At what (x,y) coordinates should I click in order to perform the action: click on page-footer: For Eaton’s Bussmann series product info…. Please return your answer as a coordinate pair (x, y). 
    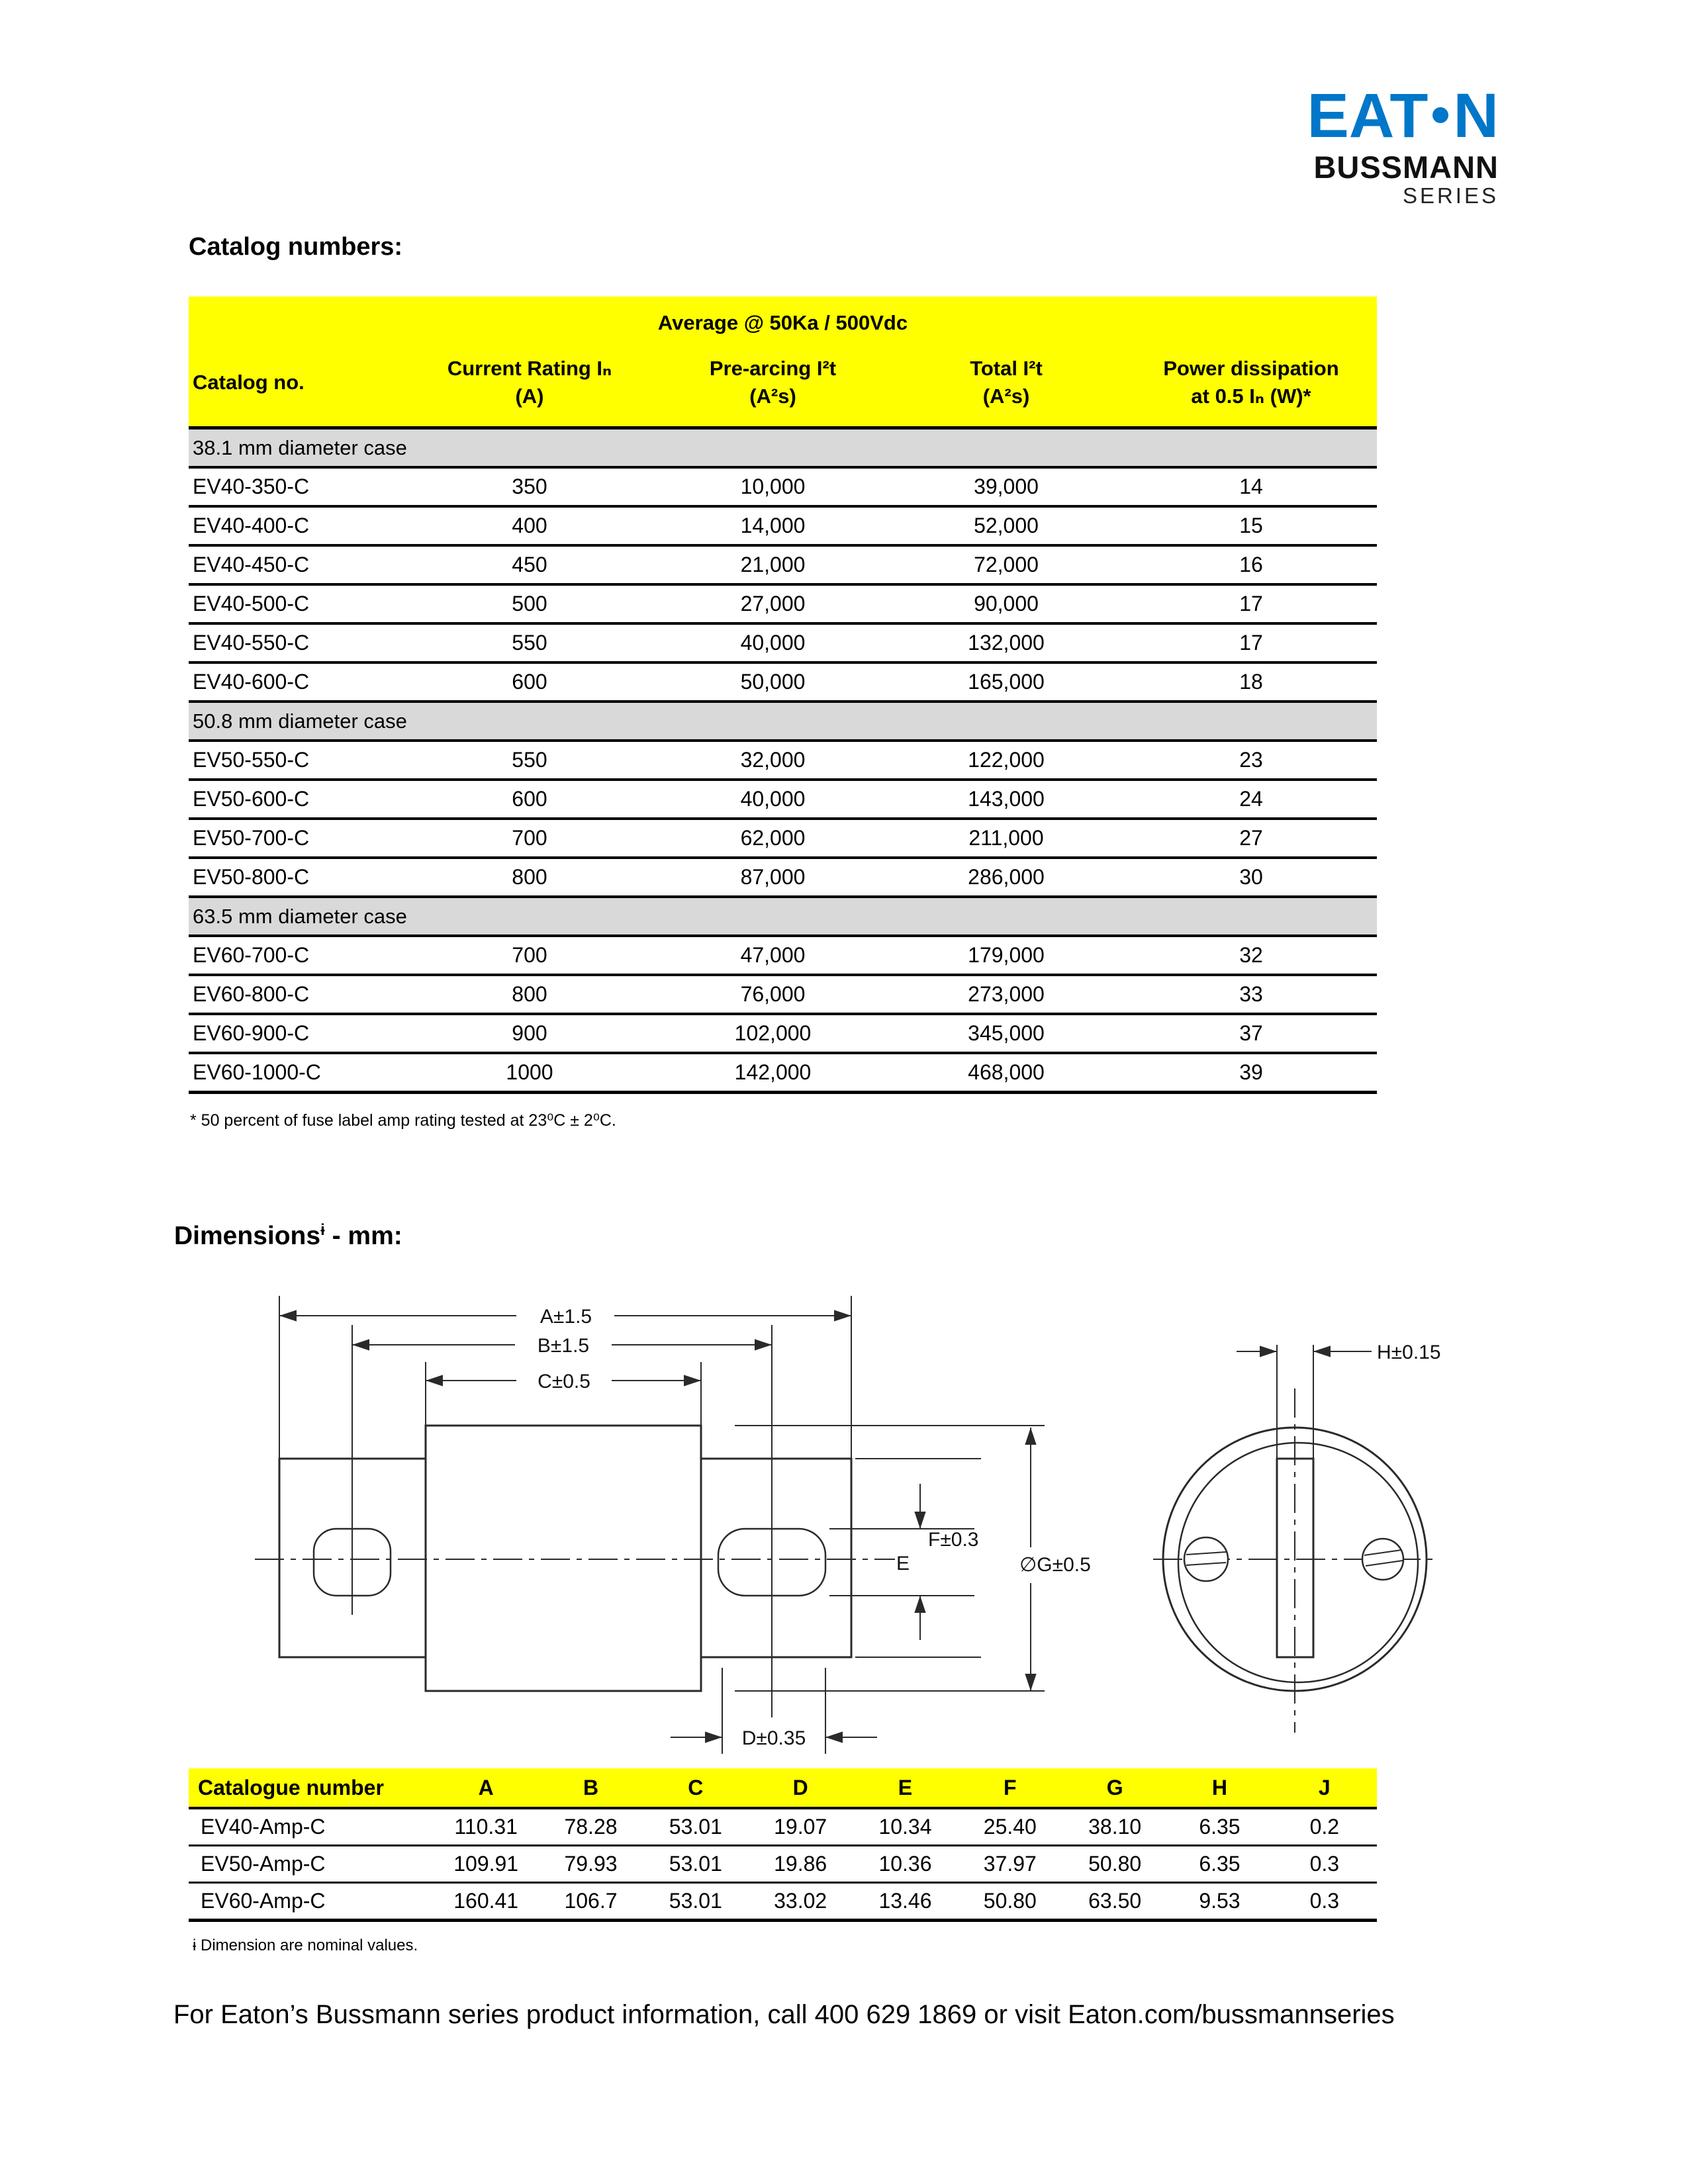
    Looking at the image, I should click on (784, 2014).